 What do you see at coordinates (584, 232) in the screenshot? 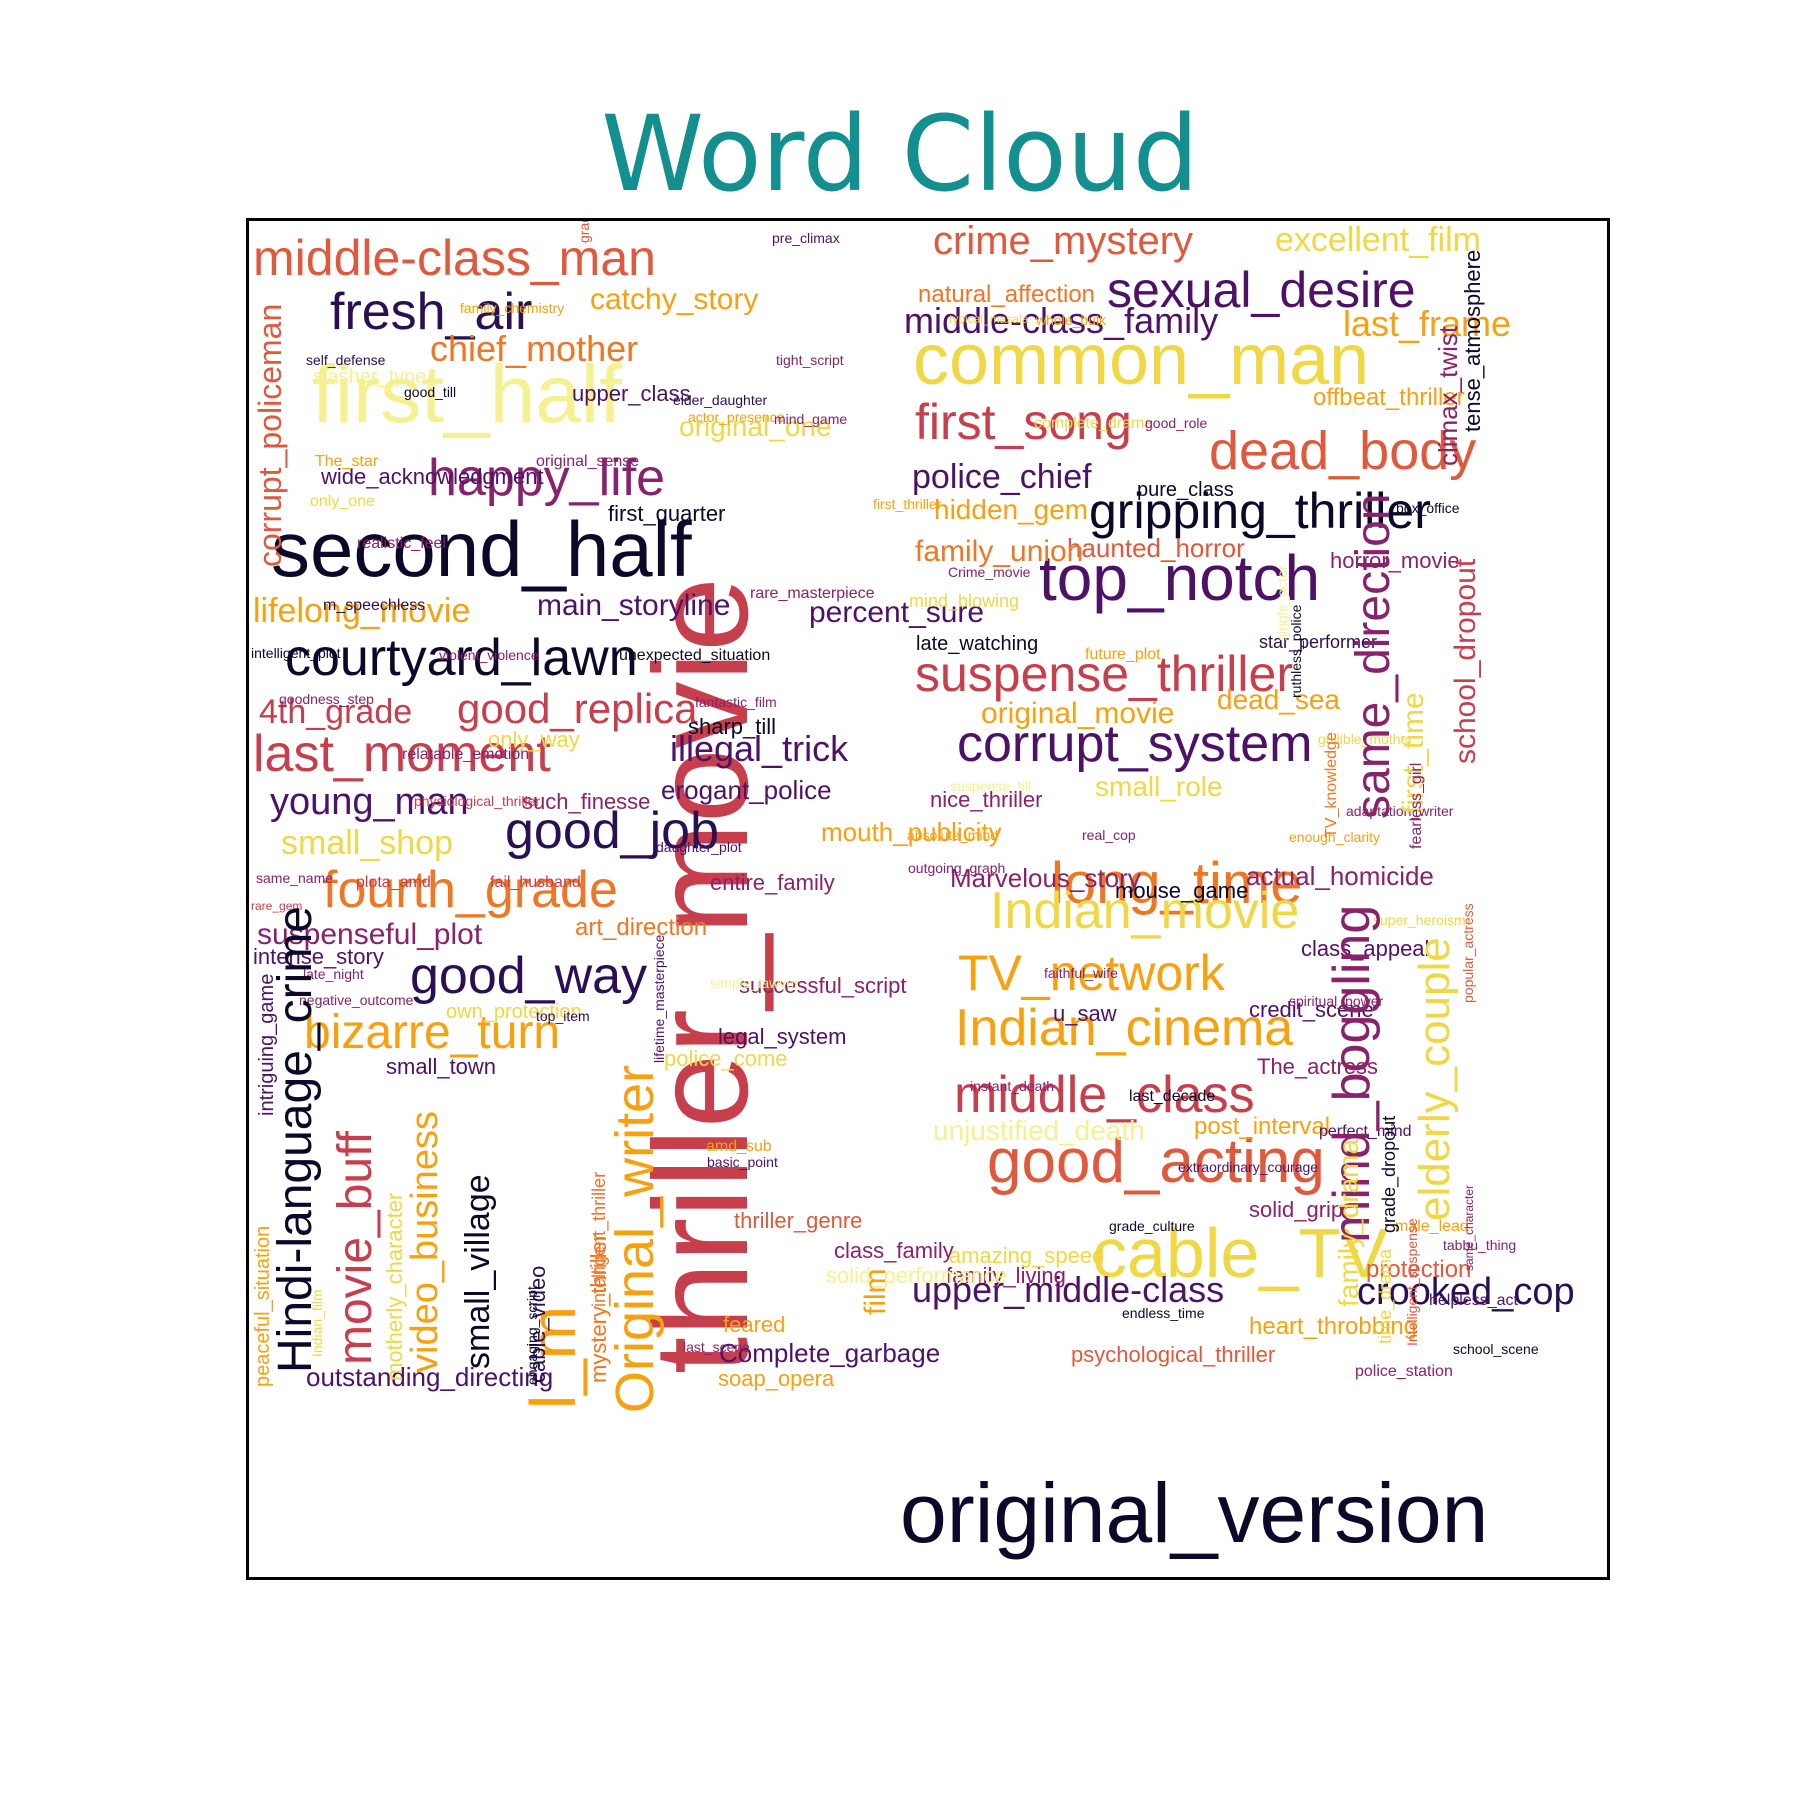
I see `cloud-word: grade_fail` at bounding box center [584, 232].